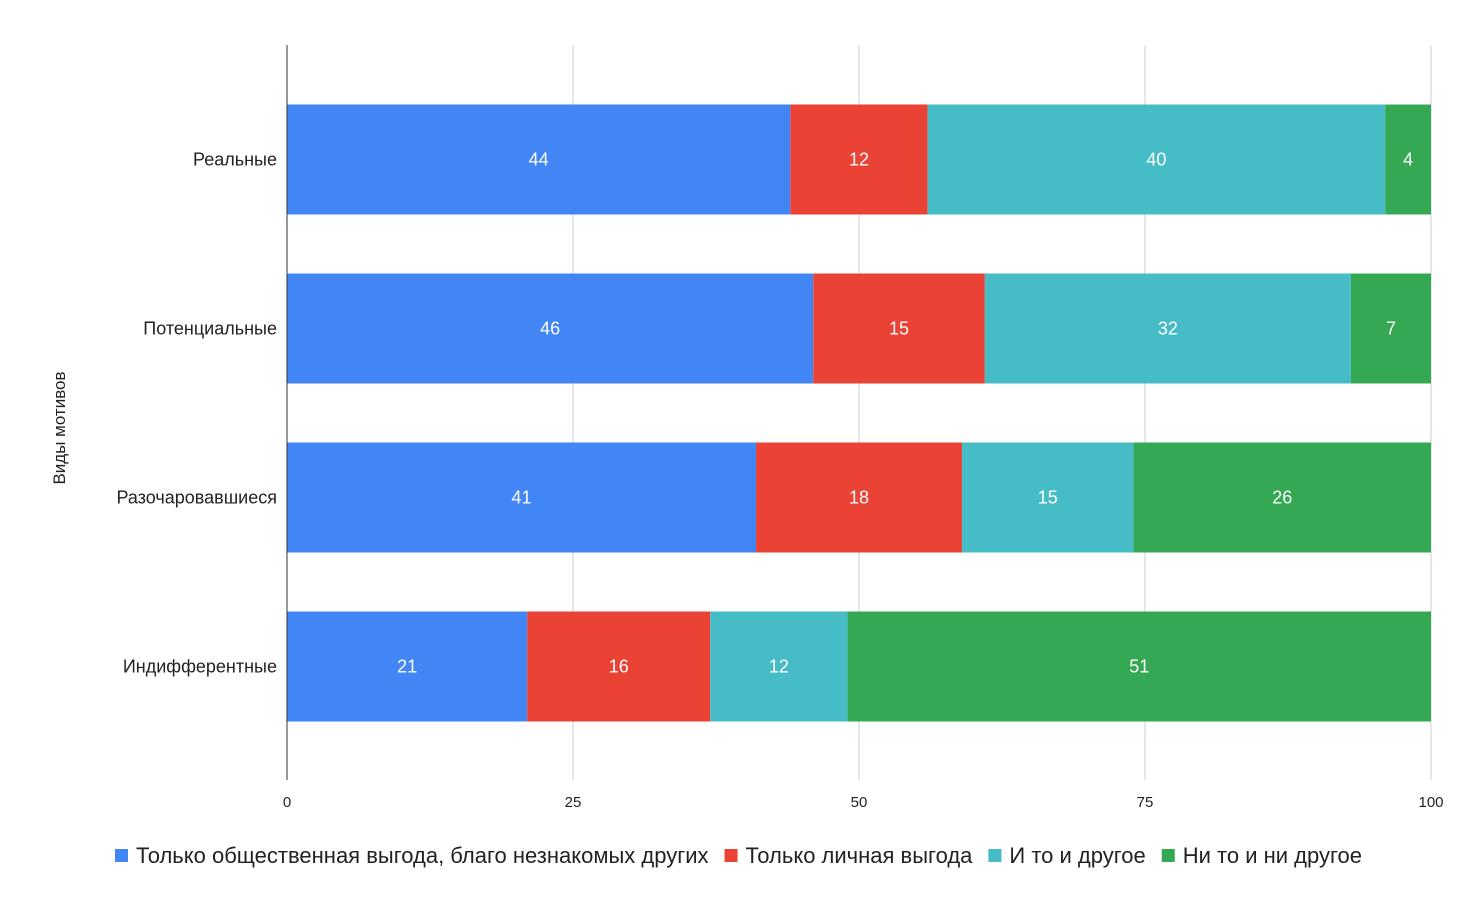  I want to click on y-axis-title: Виды мотивов, so click(59, 427).